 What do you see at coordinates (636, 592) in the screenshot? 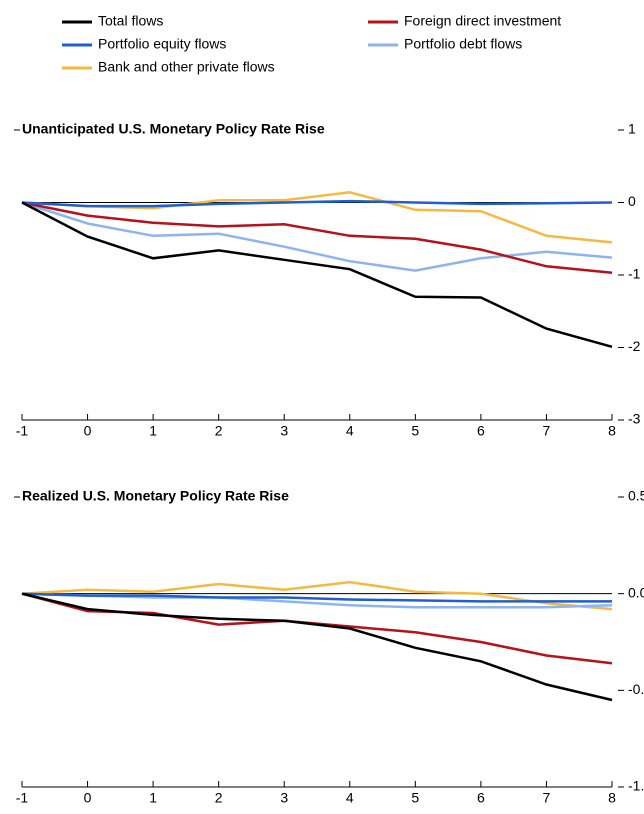
I see `y-tick-label: 0.0` at bounding box center [636, 592].